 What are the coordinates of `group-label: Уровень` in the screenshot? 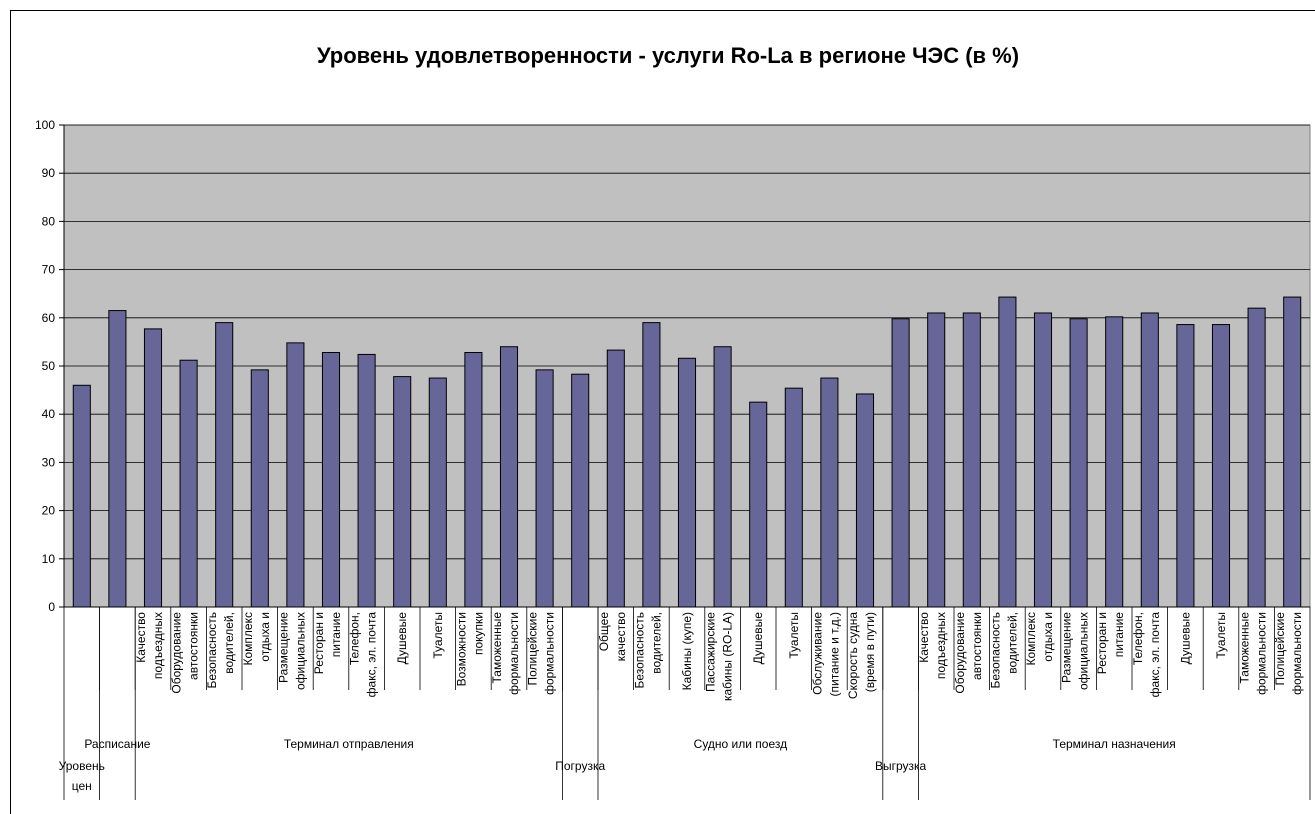 It's located at (82, 766).